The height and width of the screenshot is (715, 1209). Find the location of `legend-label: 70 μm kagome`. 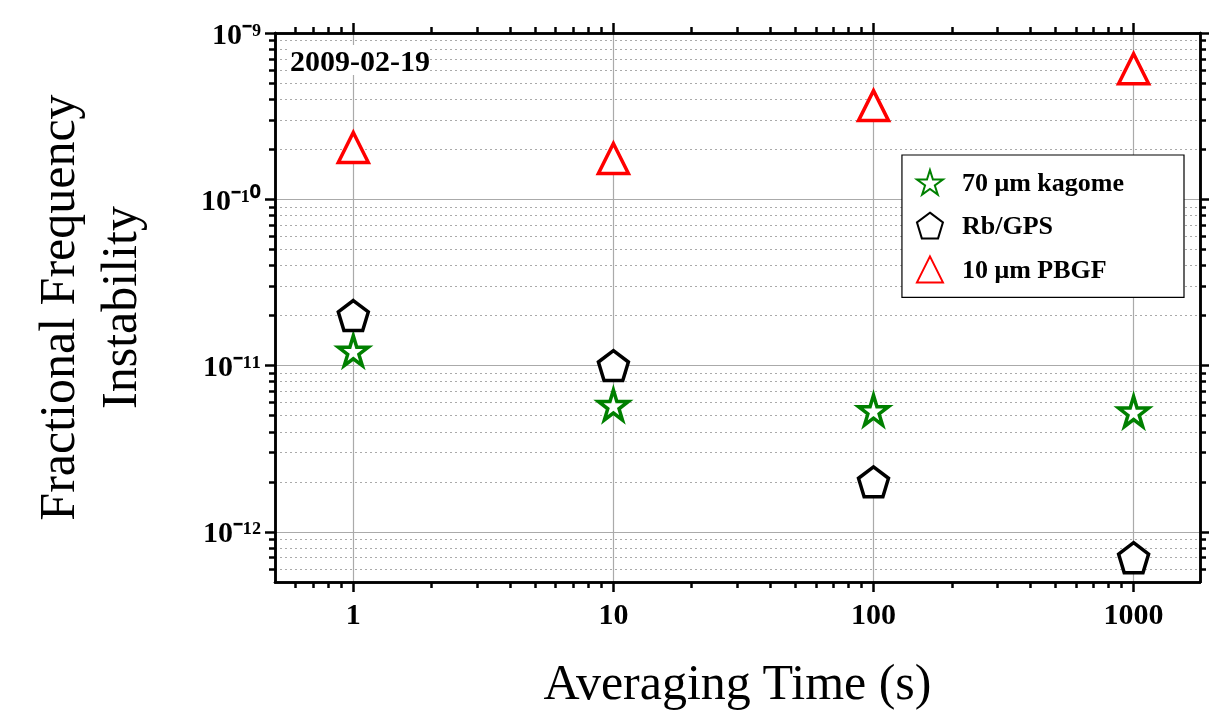

legend-label: 70 μm kagome is located at coordinates (1043, 182).